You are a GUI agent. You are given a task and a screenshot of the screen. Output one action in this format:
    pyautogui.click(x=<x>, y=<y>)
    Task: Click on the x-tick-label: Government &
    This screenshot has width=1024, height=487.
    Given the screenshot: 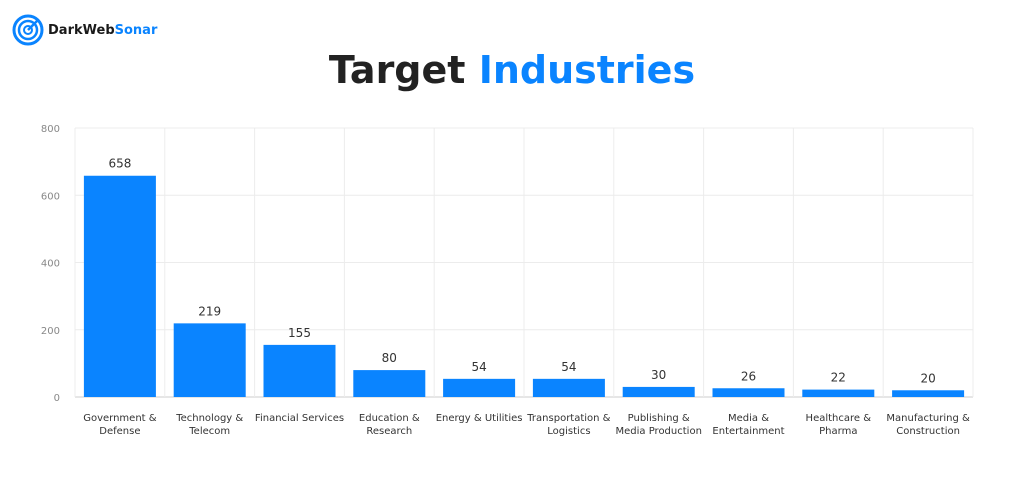 What is the action you would take?
    pyautogui.click(x=120, y=418)
    